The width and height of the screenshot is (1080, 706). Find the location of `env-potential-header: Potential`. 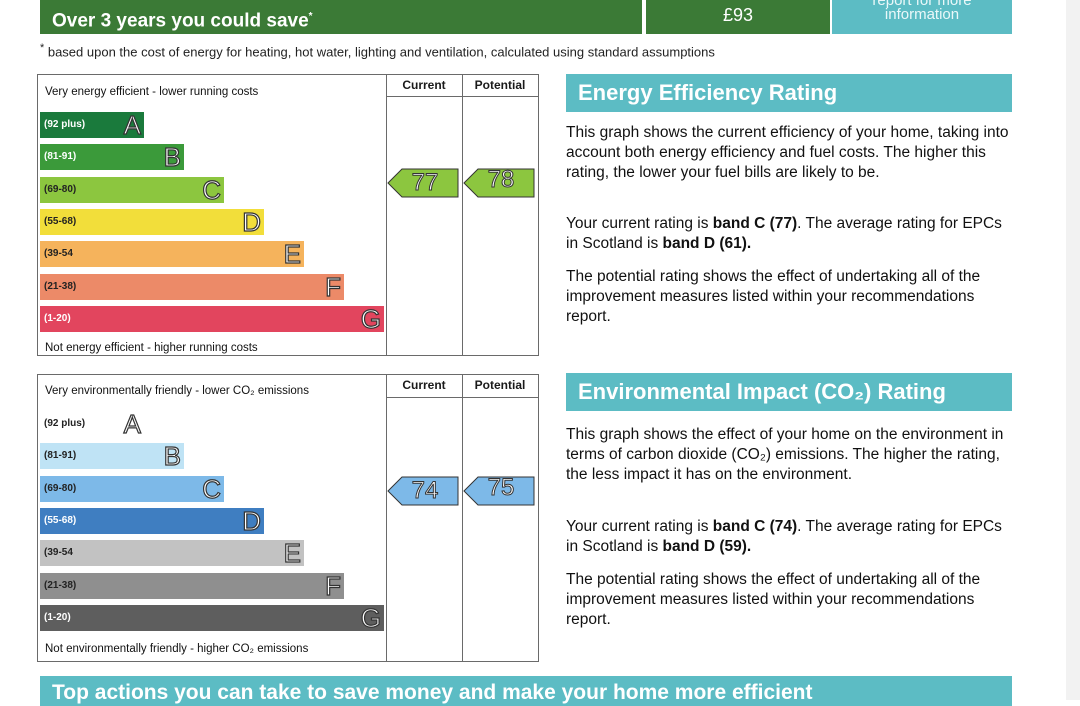

env-potential-header: Potential is located at coordinates (500, 385).